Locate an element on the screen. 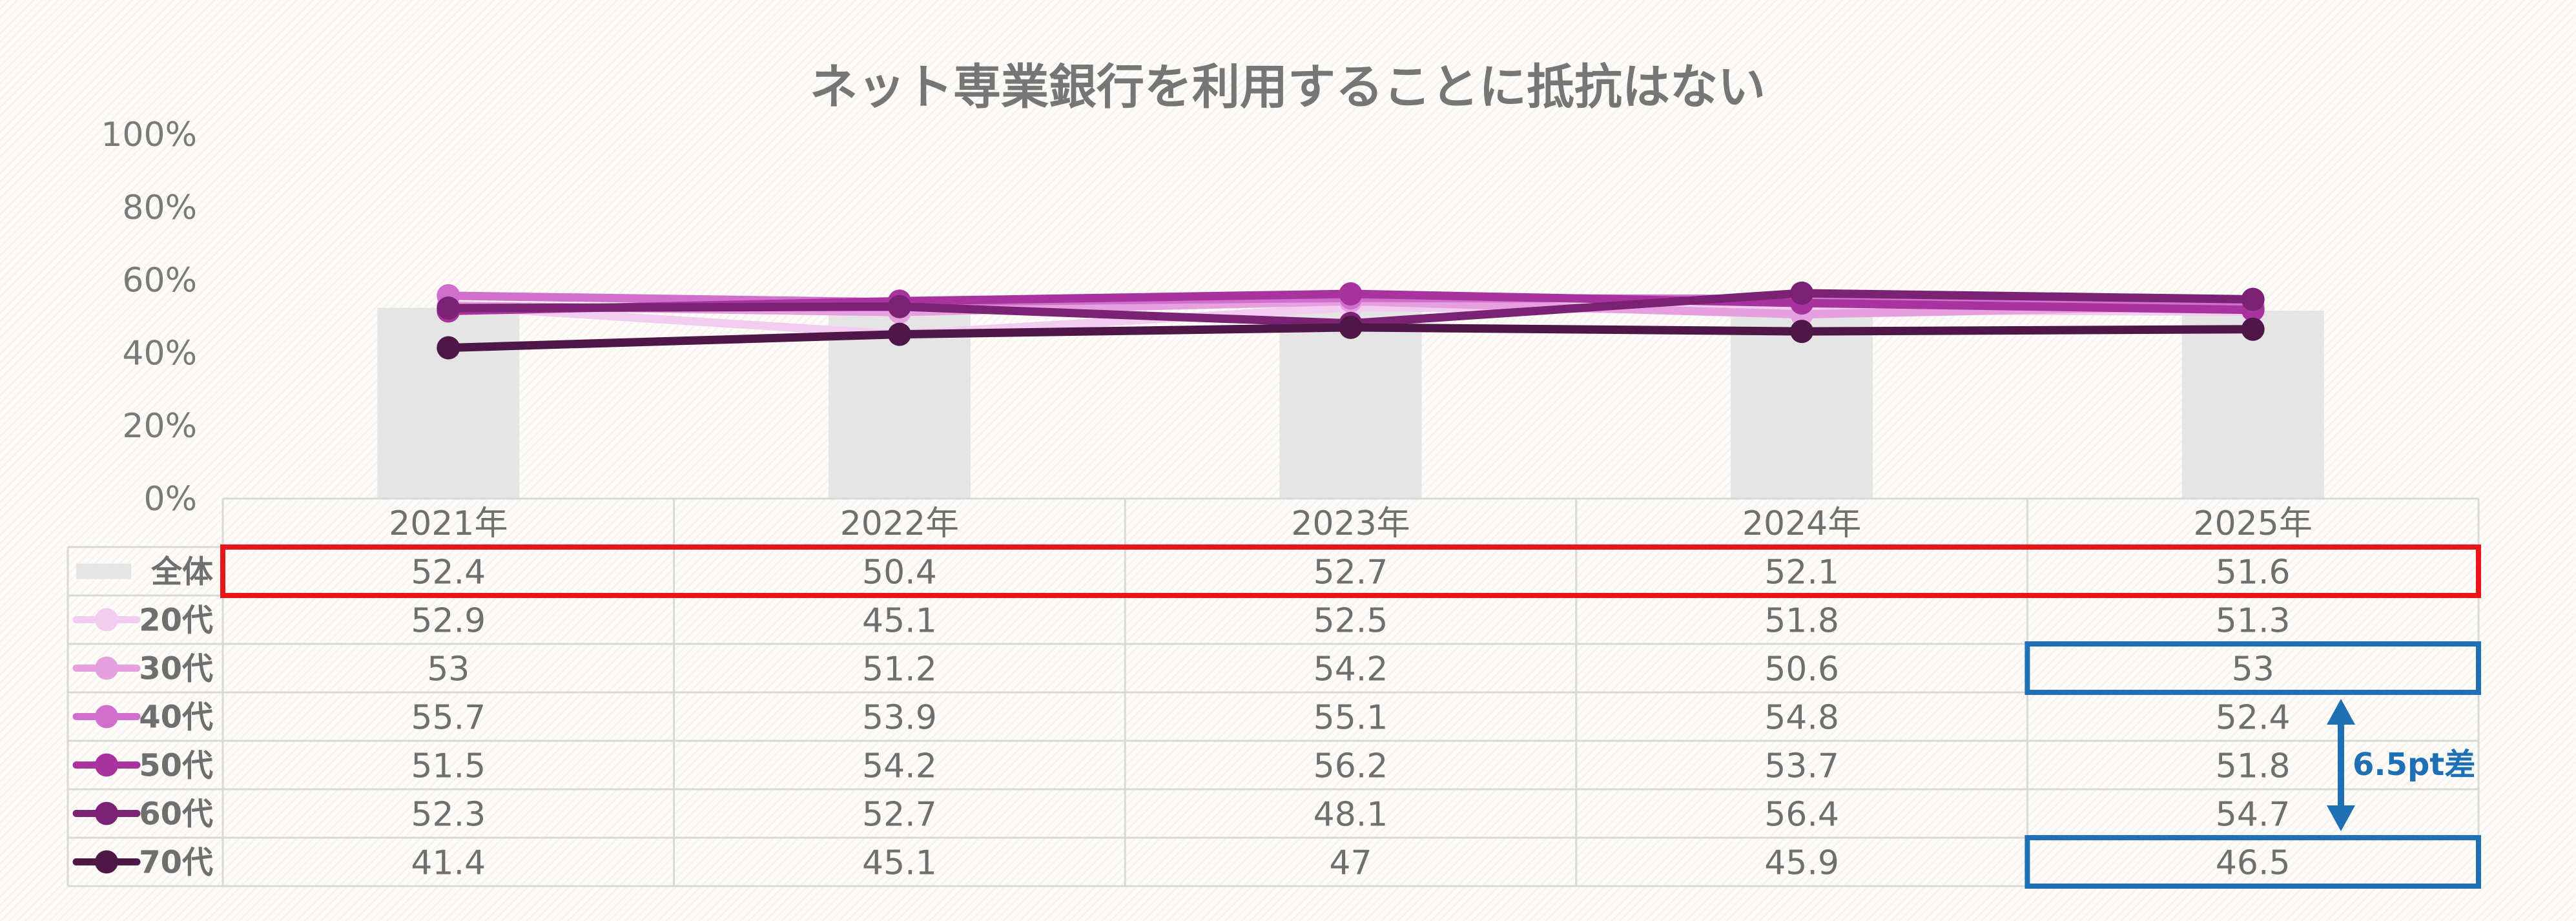 Image resolution: width=2576 pixels, height=921 pixels. x-tick-label: 2022年 is located at coordinates (899, 523).